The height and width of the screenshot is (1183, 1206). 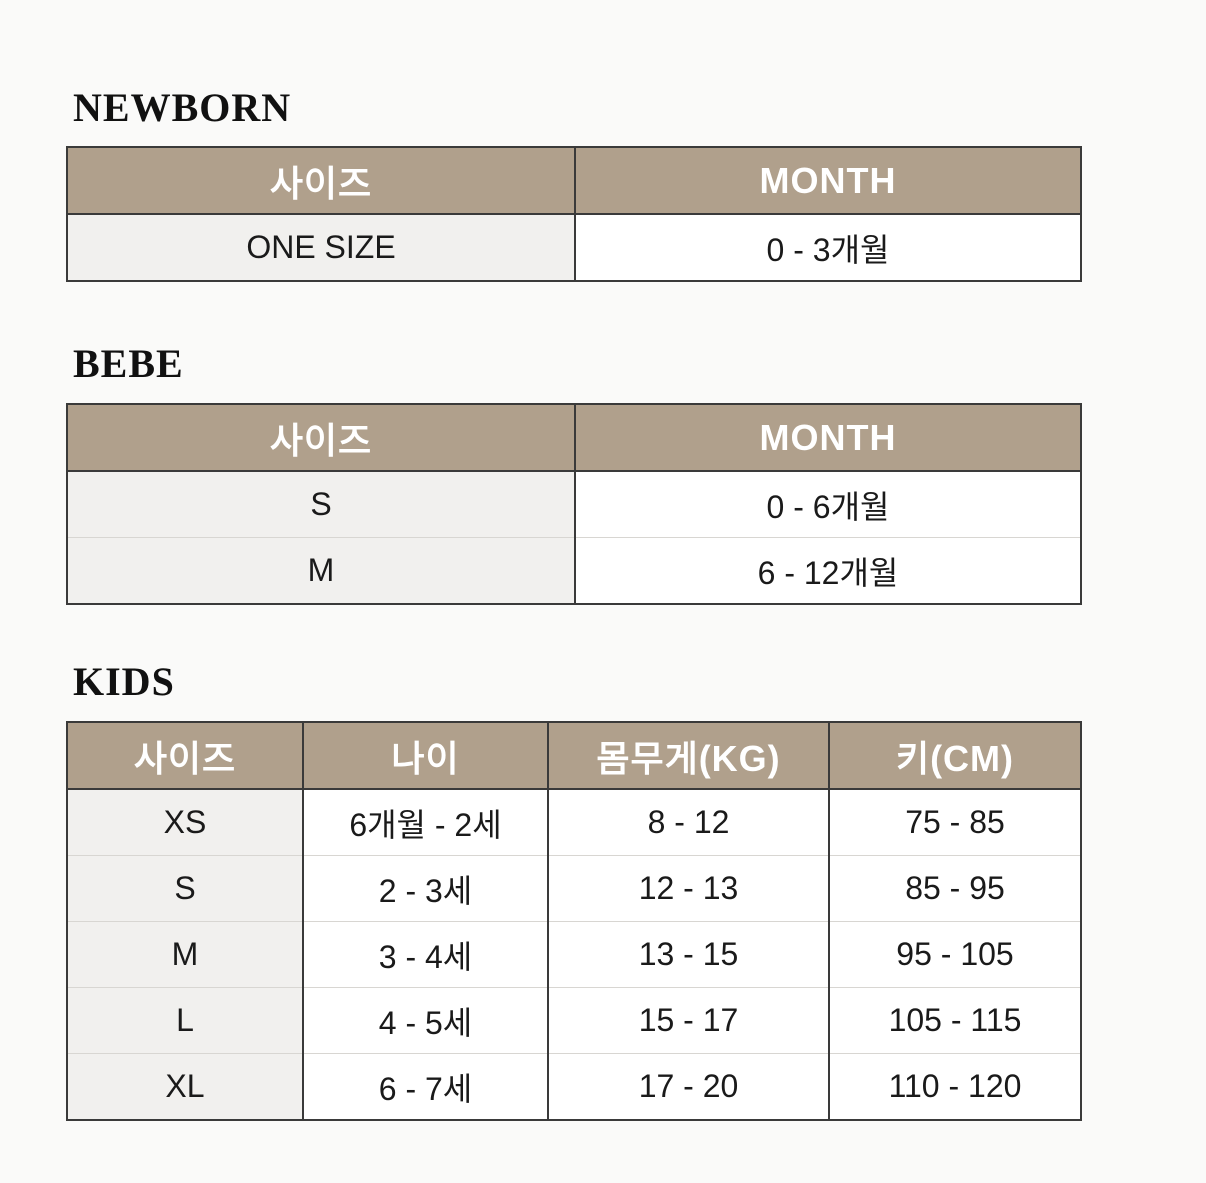 What do you see at coordinates (828, 247) in the screenshot?
I see `cell-month: 0 - 3개월` at bounding box center [828, 247].